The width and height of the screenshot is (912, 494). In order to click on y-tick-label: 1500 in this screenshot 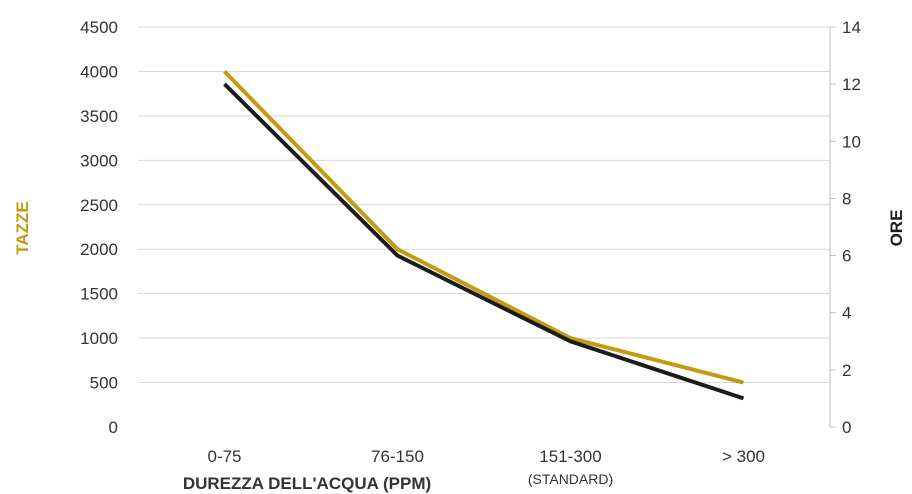, I will do `click(99, 294)`.